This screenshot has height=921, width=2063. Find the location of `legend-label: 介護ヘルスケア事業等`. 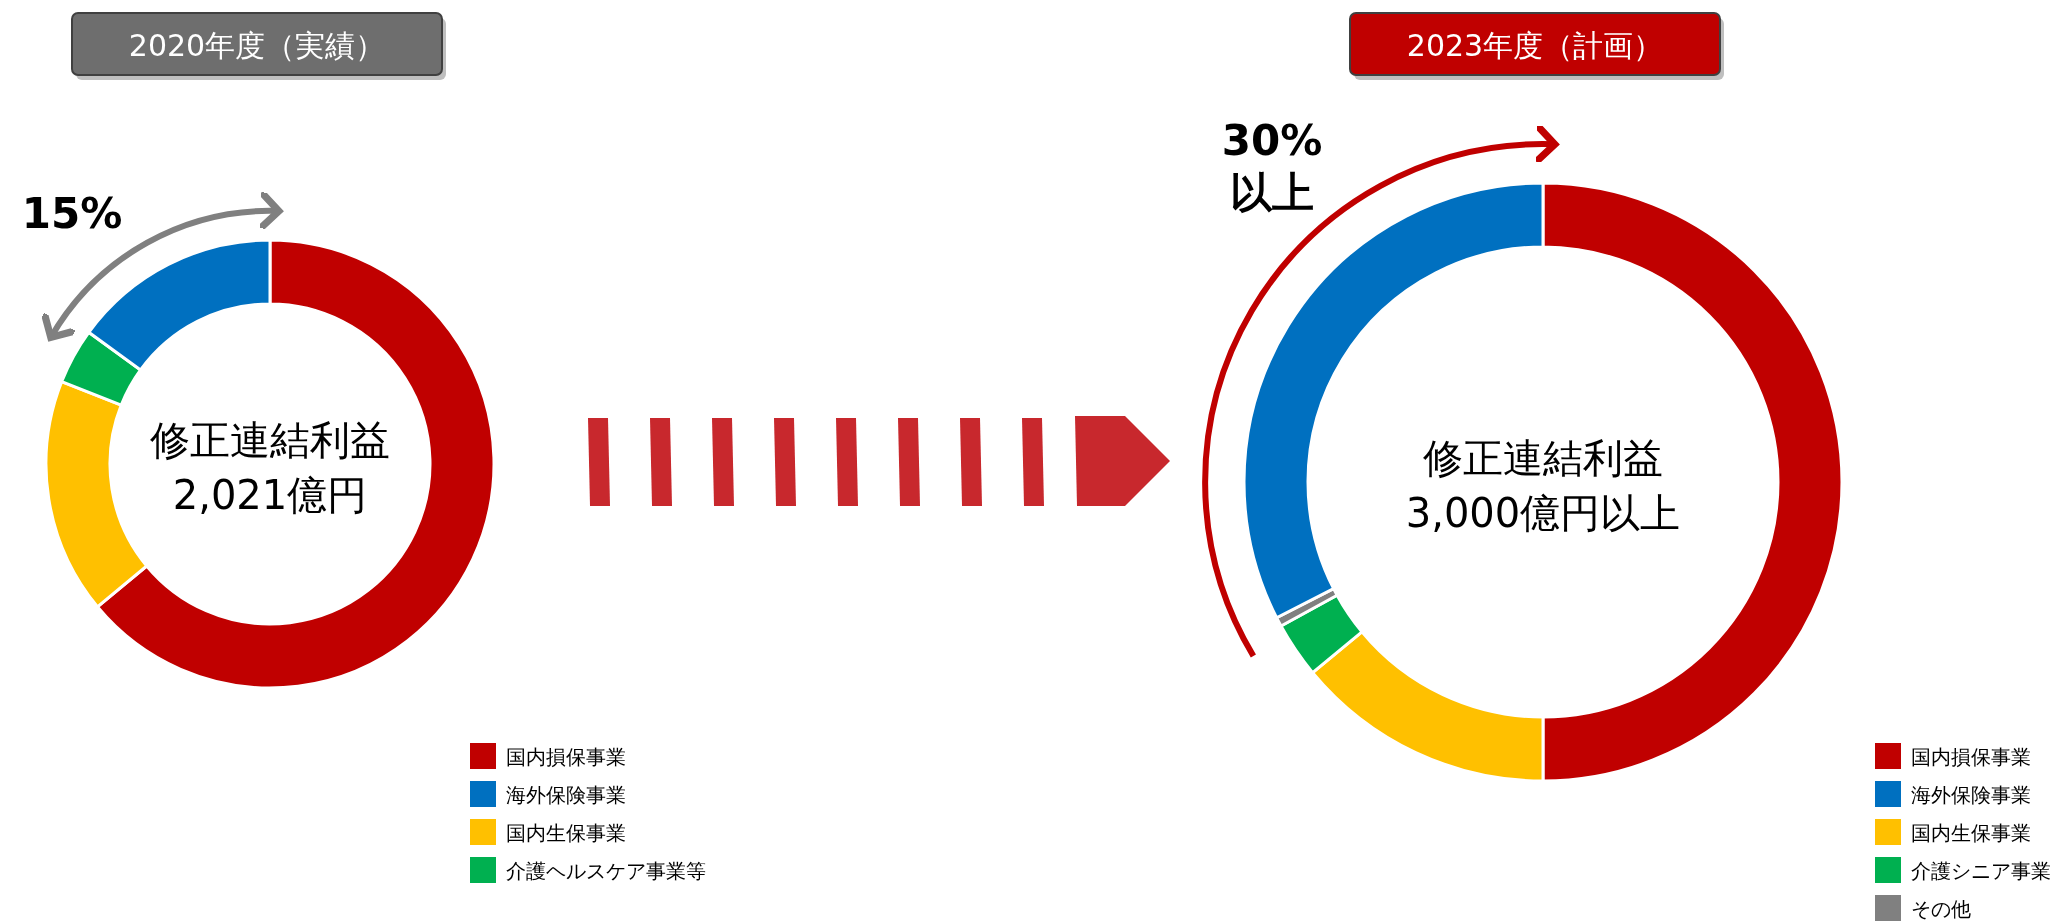

legend-label: 介護ヘルスケア事業等 is located at coordinates (606, 871).